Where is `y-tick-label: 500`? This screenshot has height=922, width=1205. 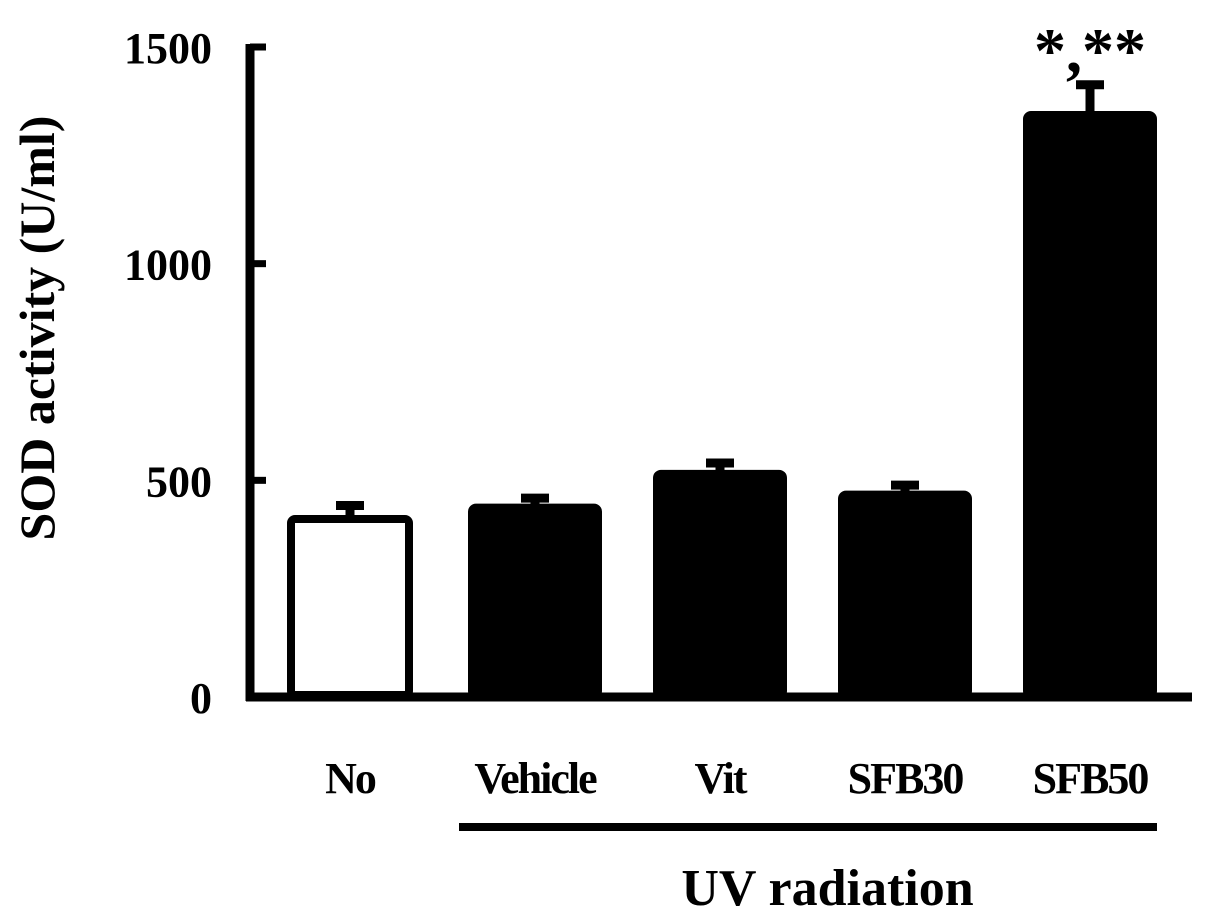 y-tick-label: 500 is located at coordinates (179, 481).